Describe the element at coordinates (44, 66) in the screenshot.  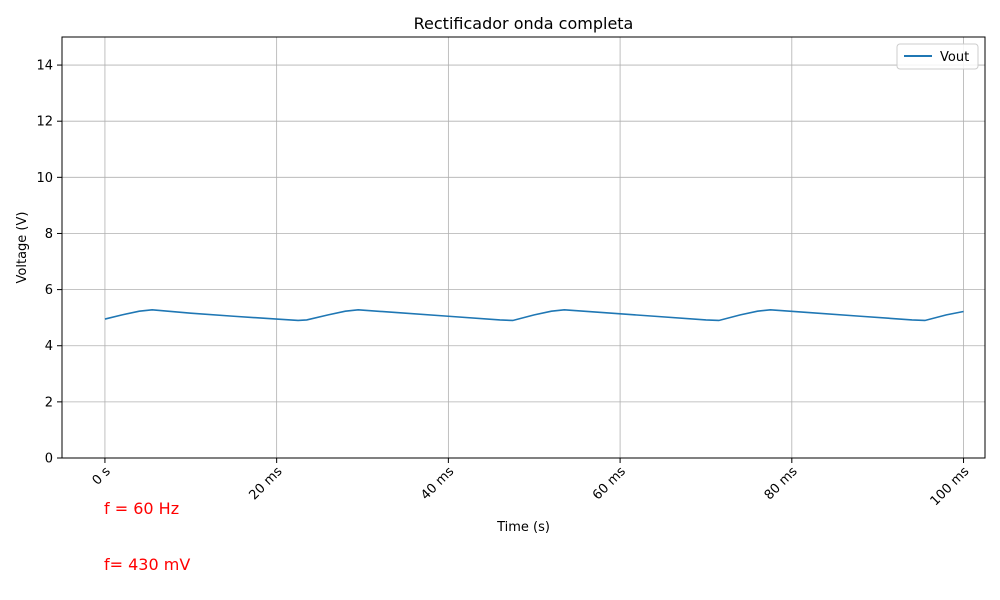
I see `y-tick-label: 14` at that location.